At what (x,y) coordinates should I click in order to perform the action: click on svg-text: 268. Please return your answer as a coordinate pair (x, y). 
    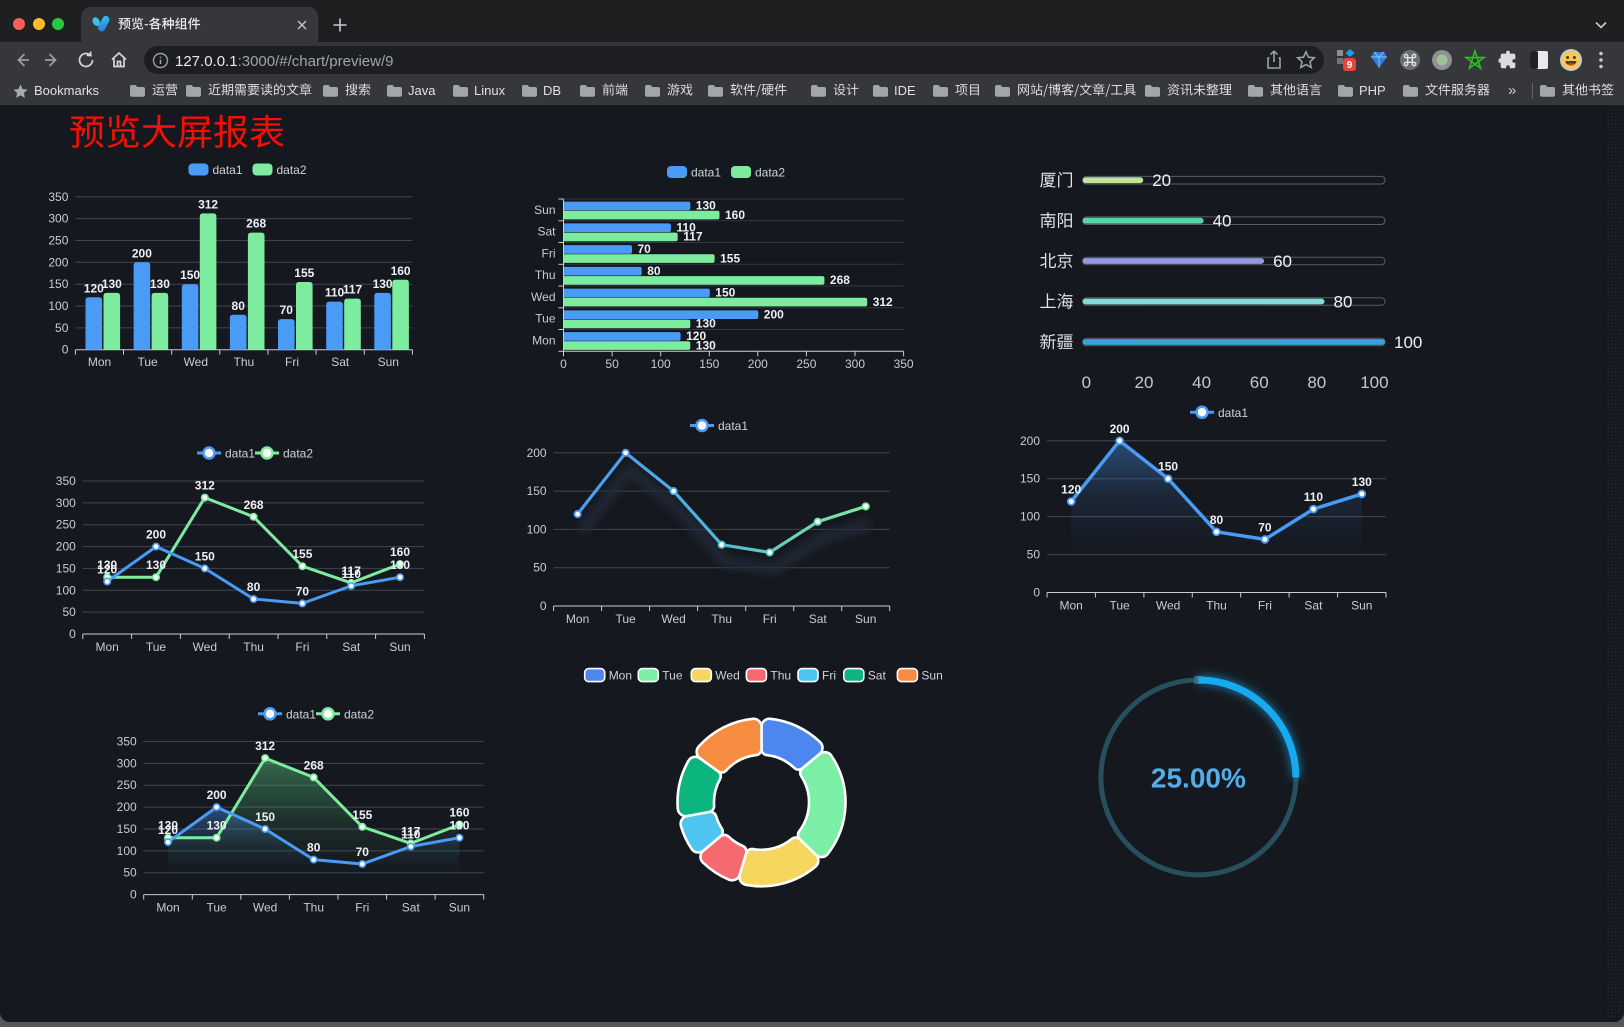
    Looking at the image, I should click on (254, 505).